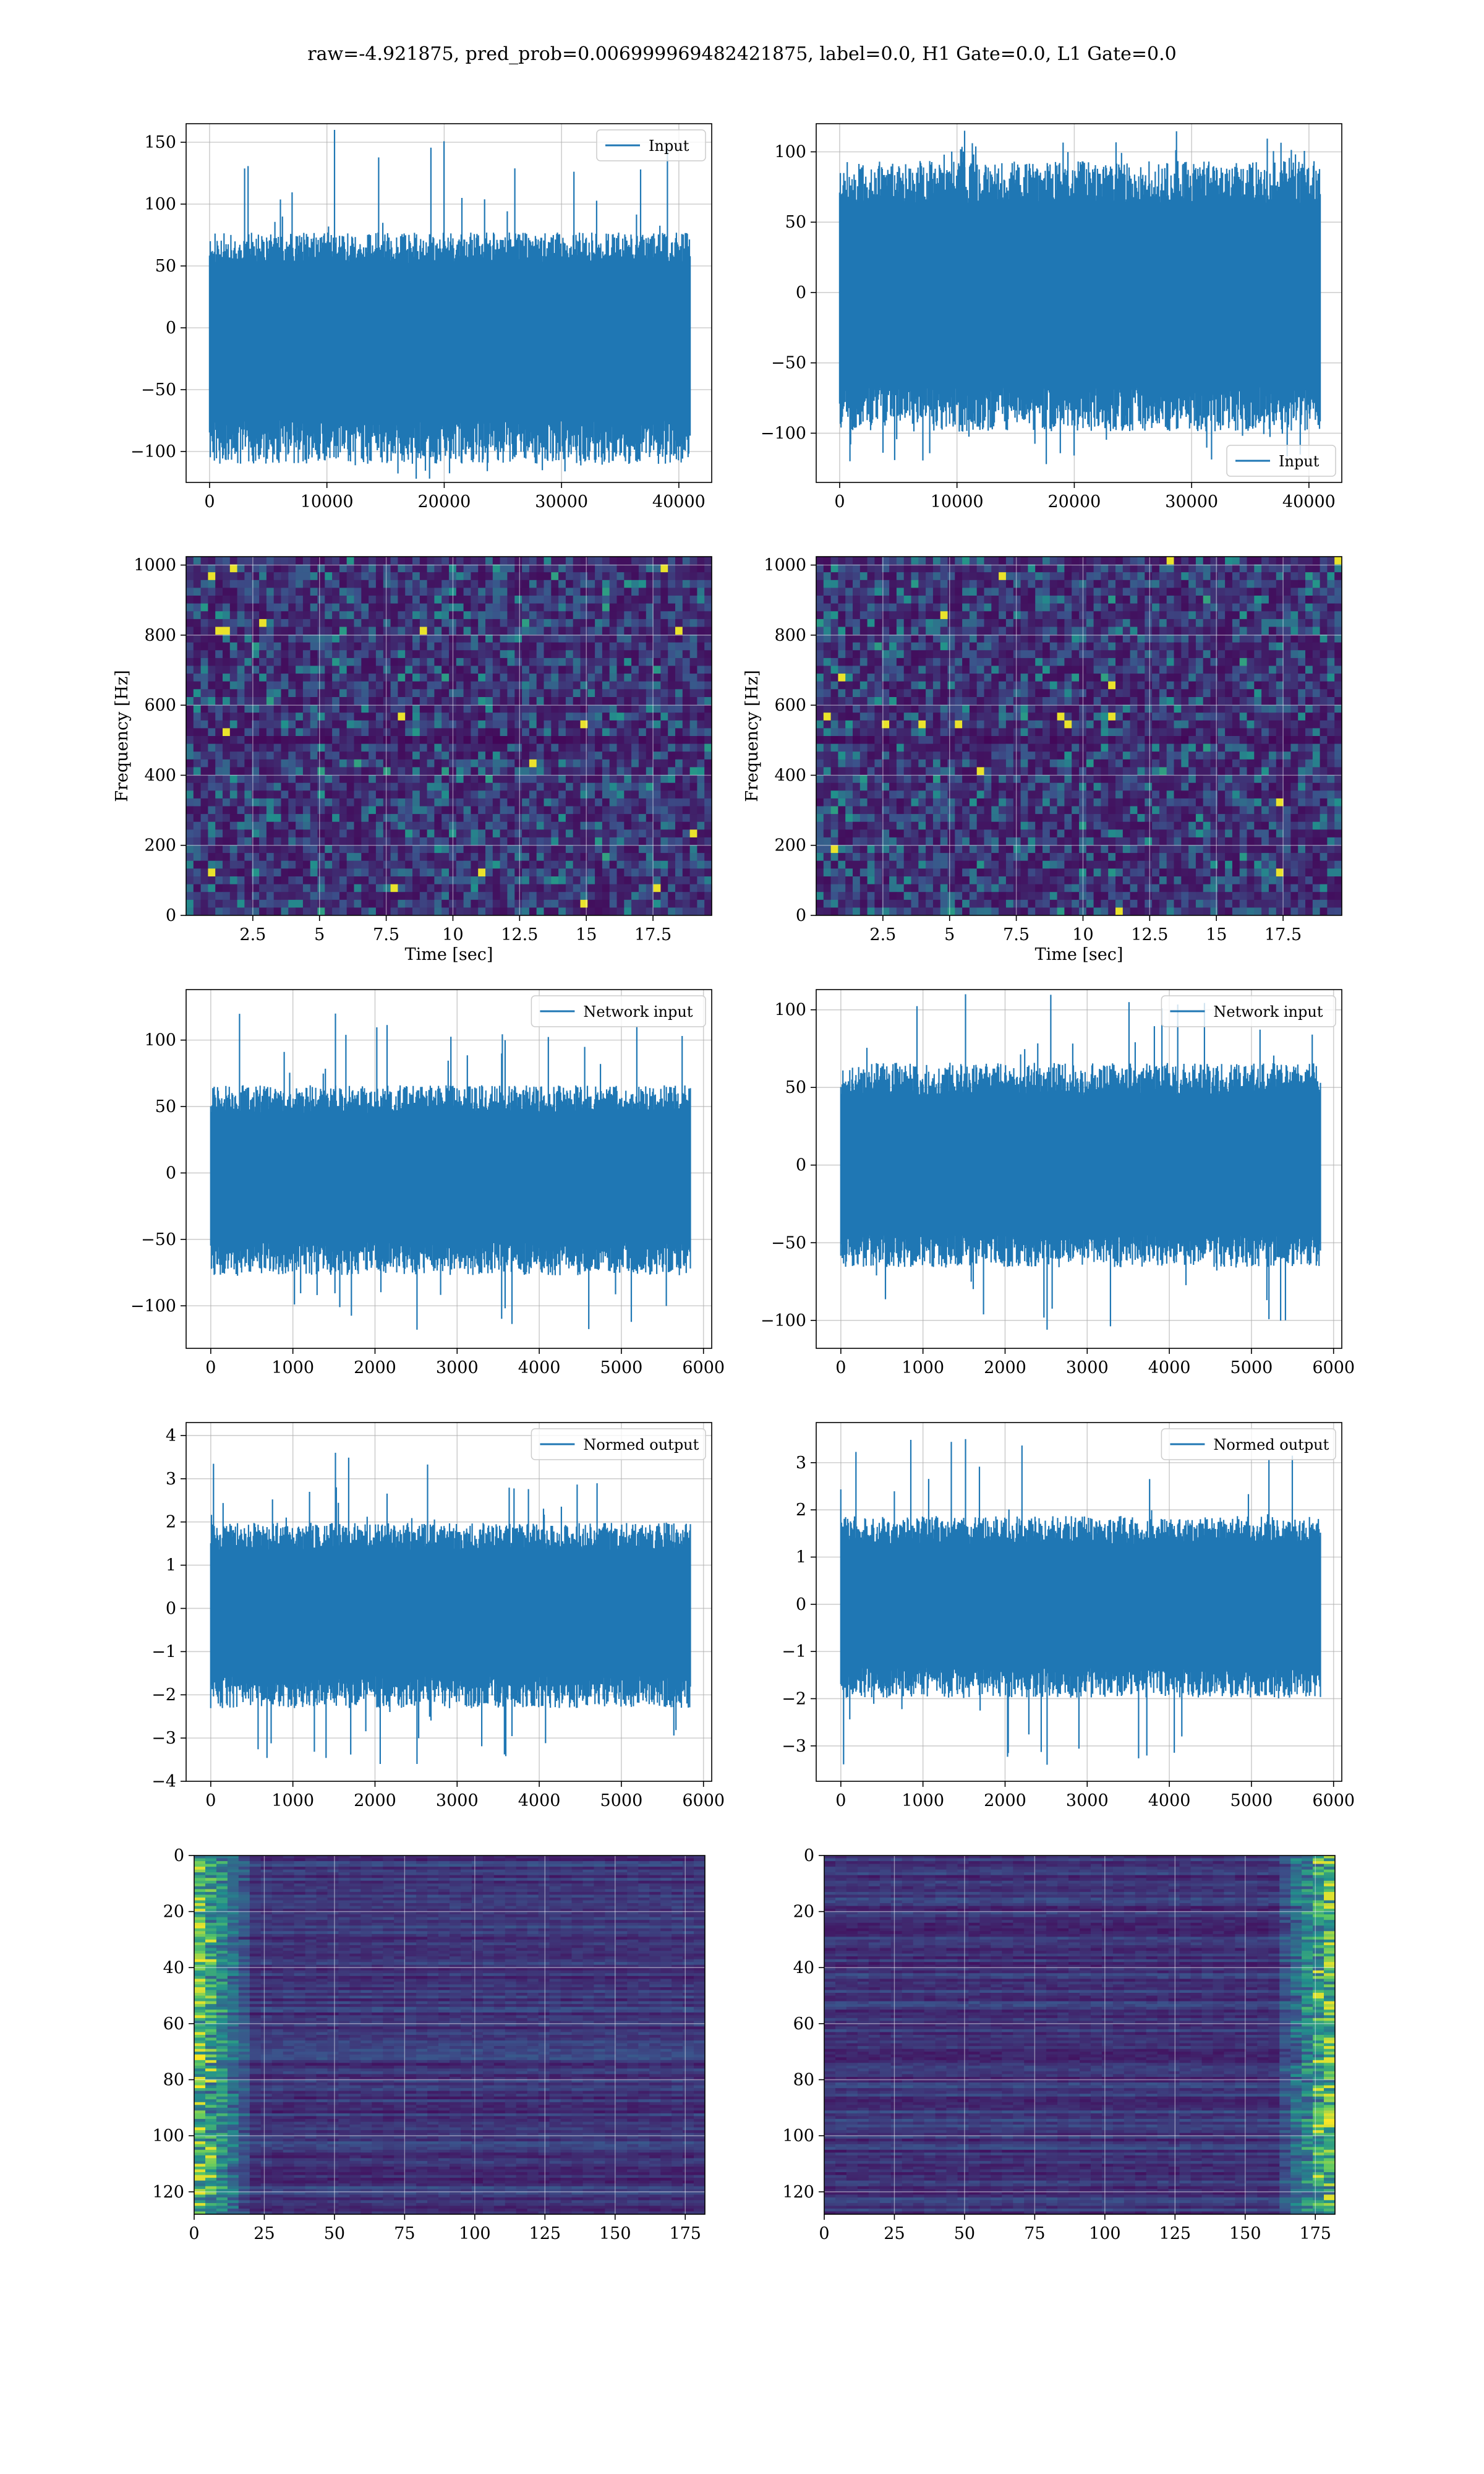 Image resolution: width=1484 pixels, height=2474 pixels. I want to click on x-tick-label: 10000, so click(957, 501).